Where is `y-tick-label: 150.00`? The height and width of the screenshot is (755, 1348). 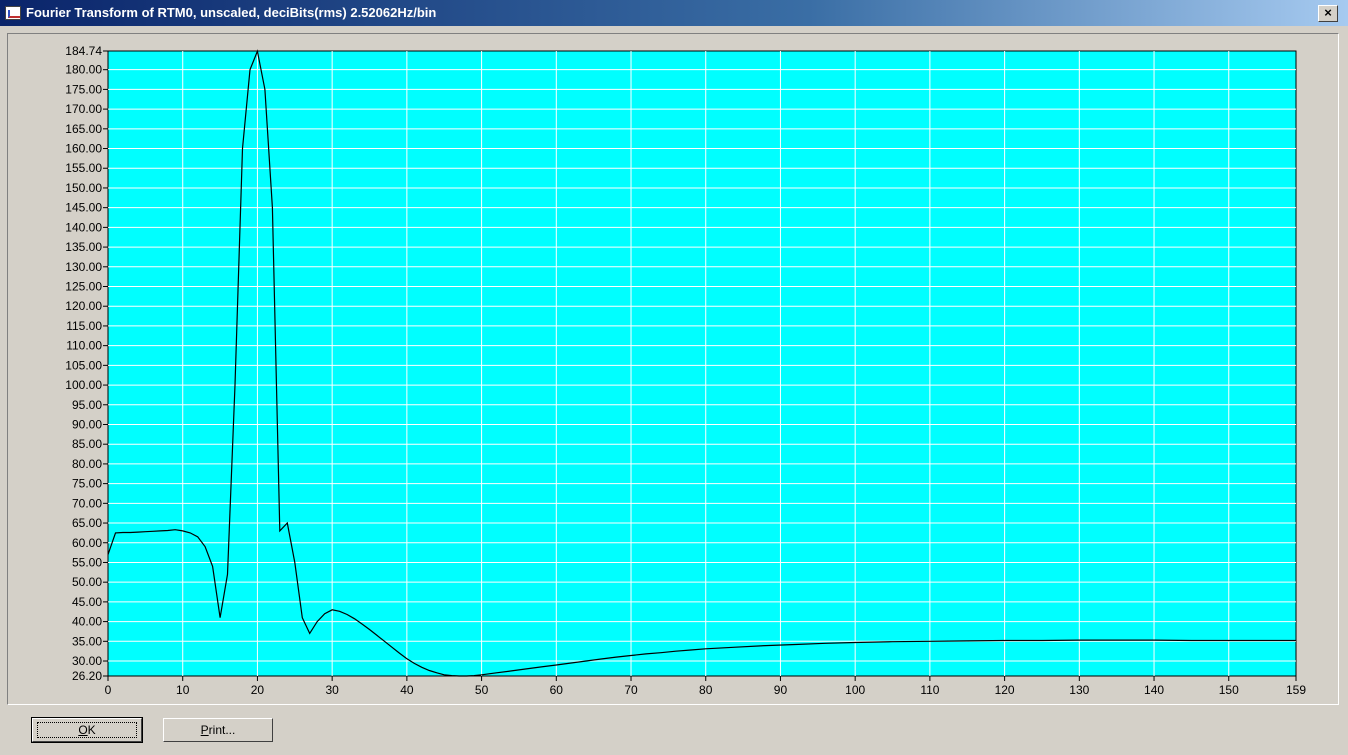 y-tick-label: 150.00 is located at coordinates (83, 188).